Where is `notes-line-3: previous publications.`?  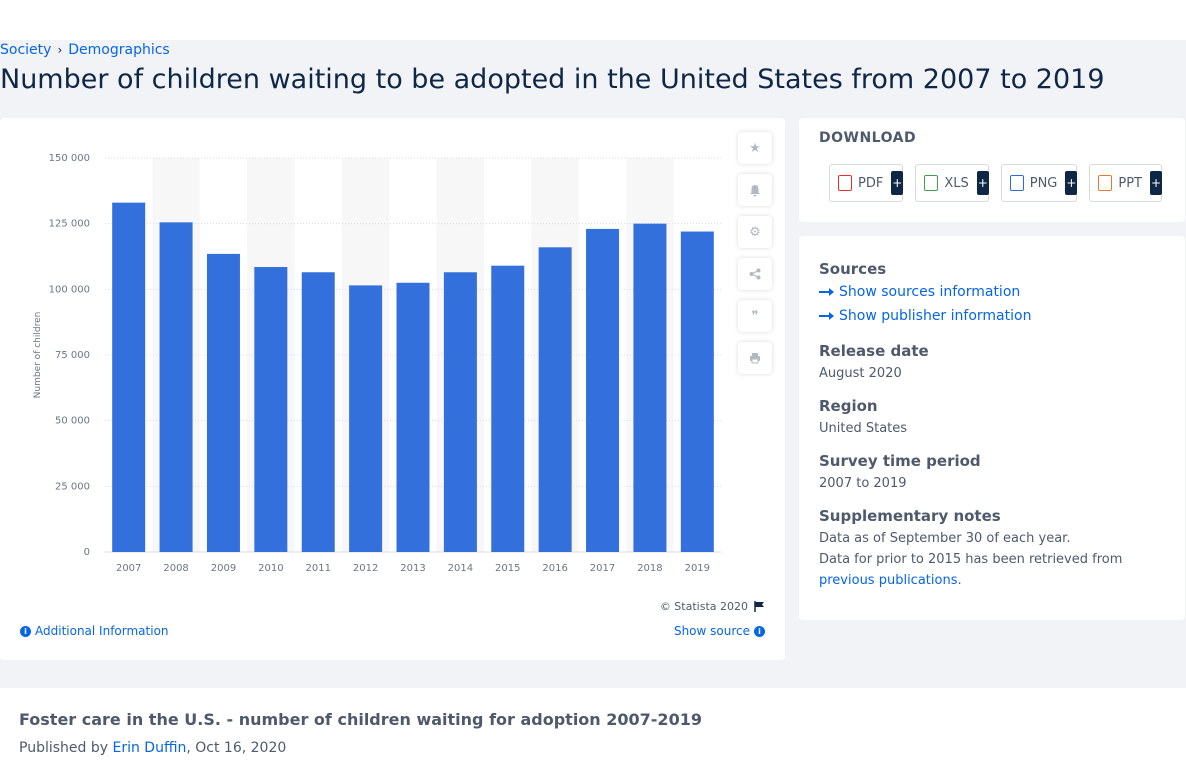 notes-line-3: previous publications. is located at coordinates (890, 580).